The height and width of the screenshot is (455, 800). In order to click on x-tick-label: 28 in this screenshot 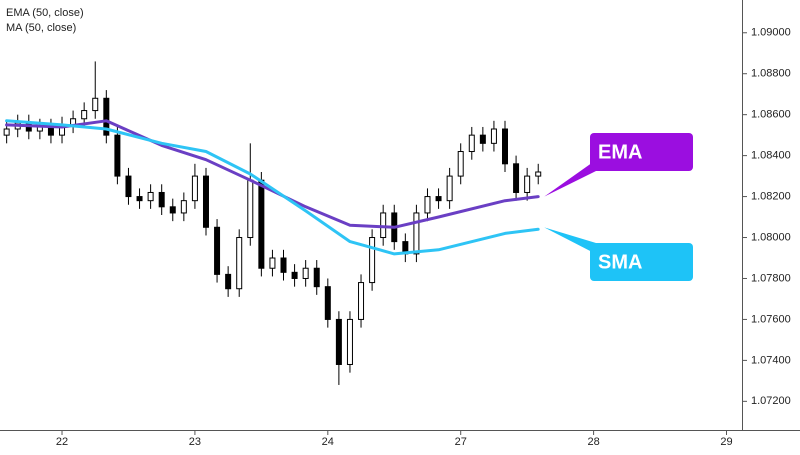, I will do `click(593, 442)`.